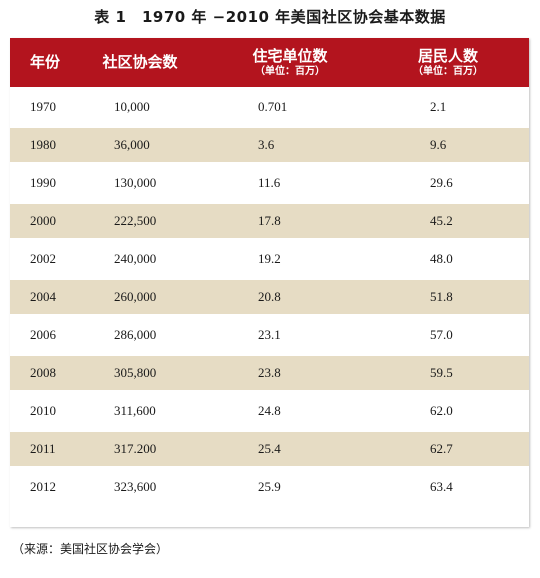 Image resolution: width=540 pixels, height=578 pixels. I want to click on header-housing: 住宅单位数 （单位：百万）, so click(290, 62).